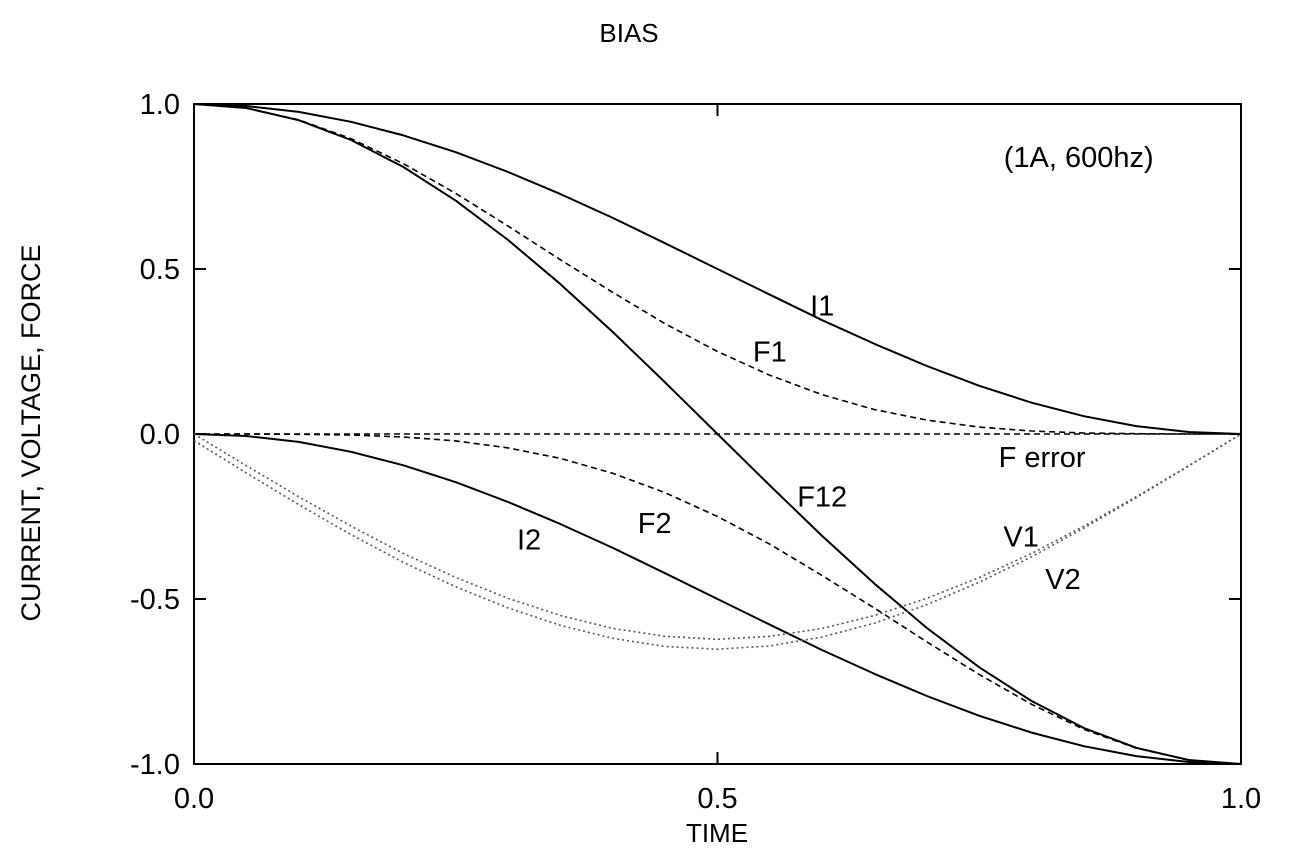 Image resolution: width=1290 pixels, height=857 pixels. What do you see at coordinates (1079, 158) in the screenshot?
I see `annotation-1a-600hz: (1A, 600hz)` at bounding box center [1079, 158].